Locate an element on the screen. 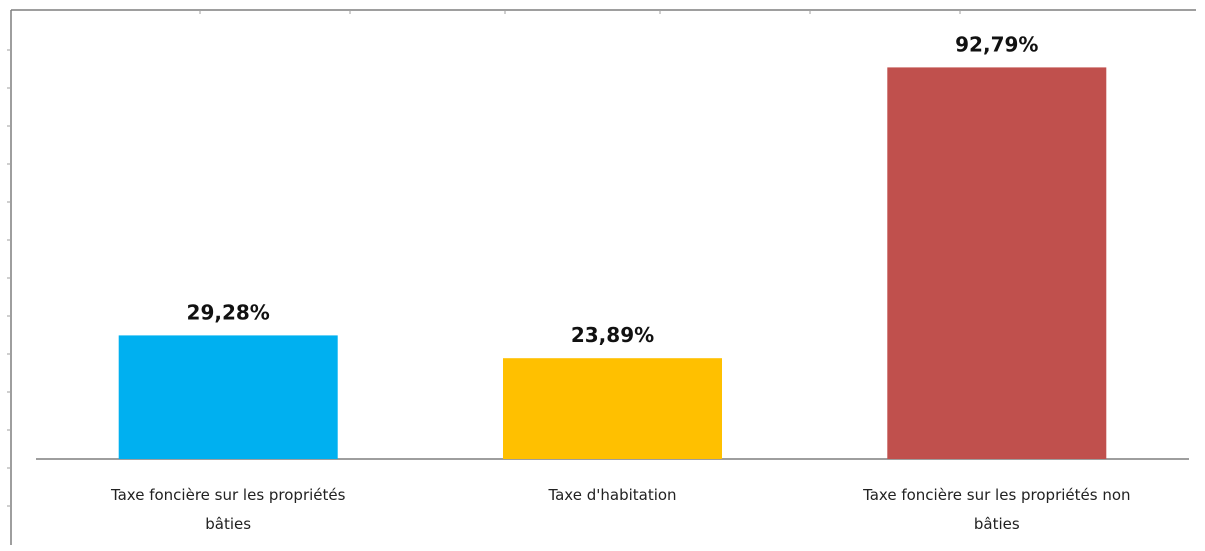 The width and height of the screenshot is (1205, 551). category-label-1: Taxe foncière sur les propriétés bâties is located at coordinates (228, 509).